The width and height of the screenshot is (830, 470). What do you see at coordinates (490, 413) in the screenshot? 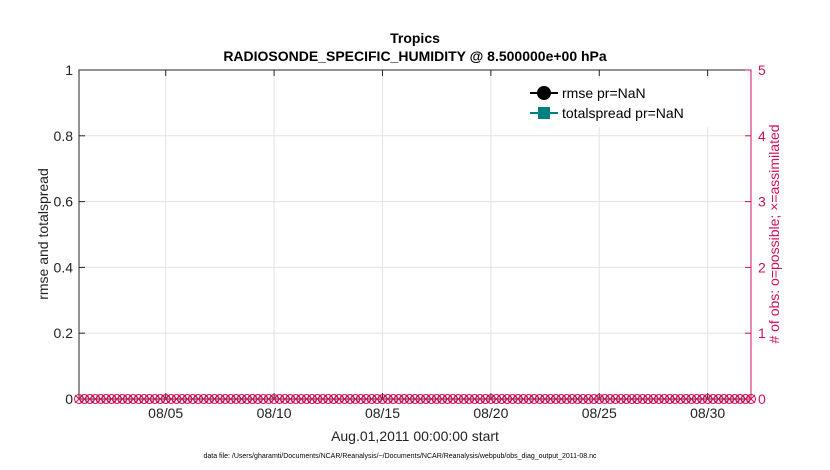
I see `x-tick-label: 08/20` at bounding box center [490, 413].